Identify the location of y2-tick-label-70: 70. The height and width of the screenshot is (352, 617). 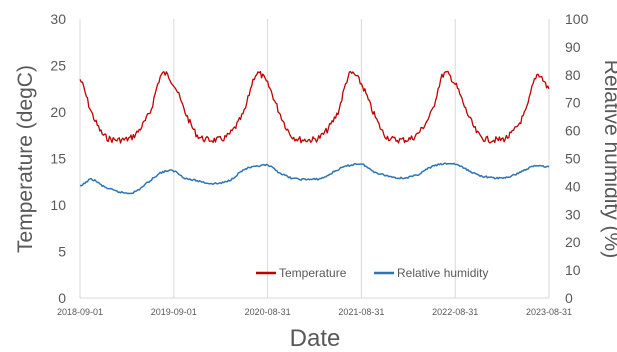
(573, 103).